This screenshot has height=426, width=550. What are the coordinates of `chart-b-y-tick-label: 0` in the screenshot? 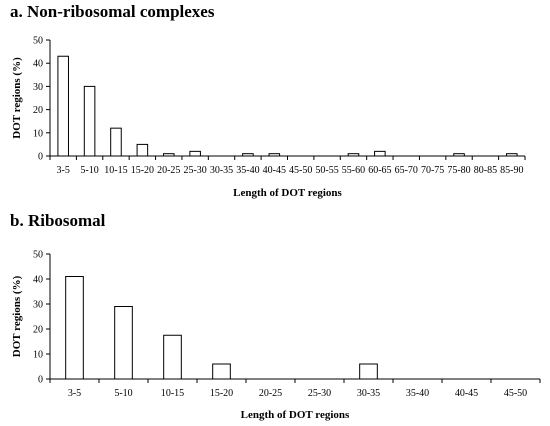 It's located at (40, 380).